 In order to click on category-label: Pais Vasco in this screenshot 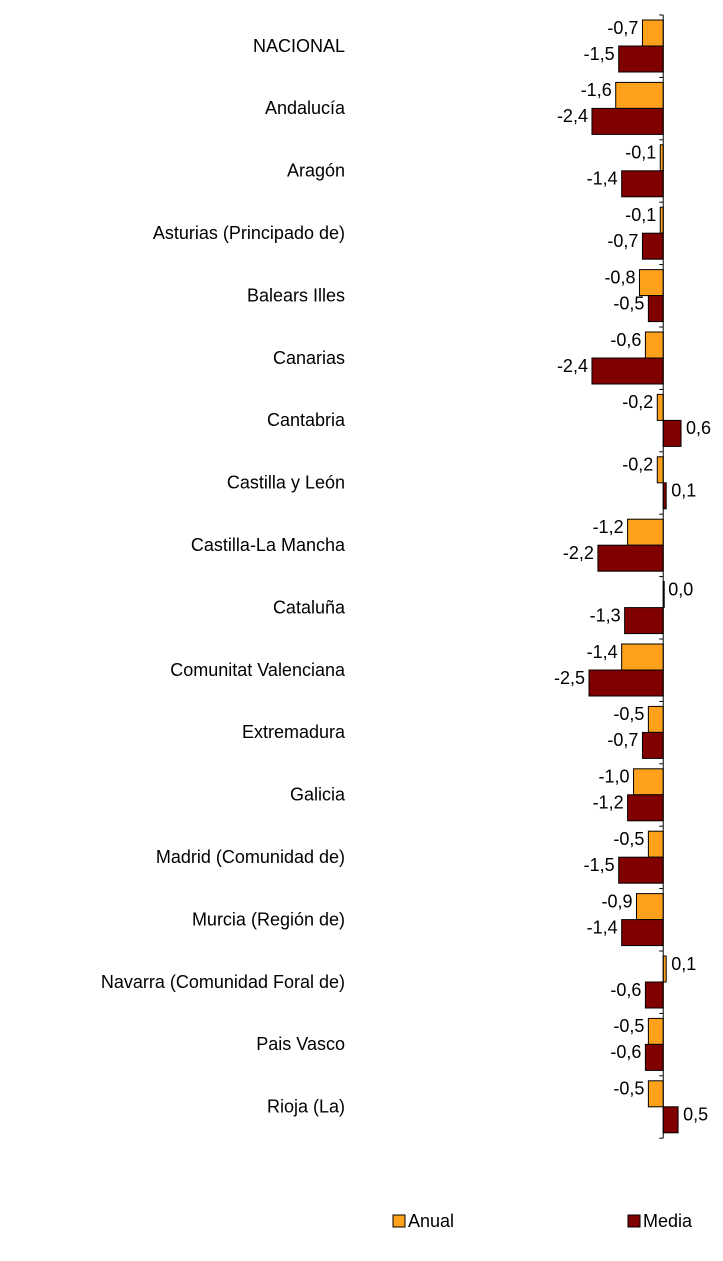, I will do `click(300, 1044)`.